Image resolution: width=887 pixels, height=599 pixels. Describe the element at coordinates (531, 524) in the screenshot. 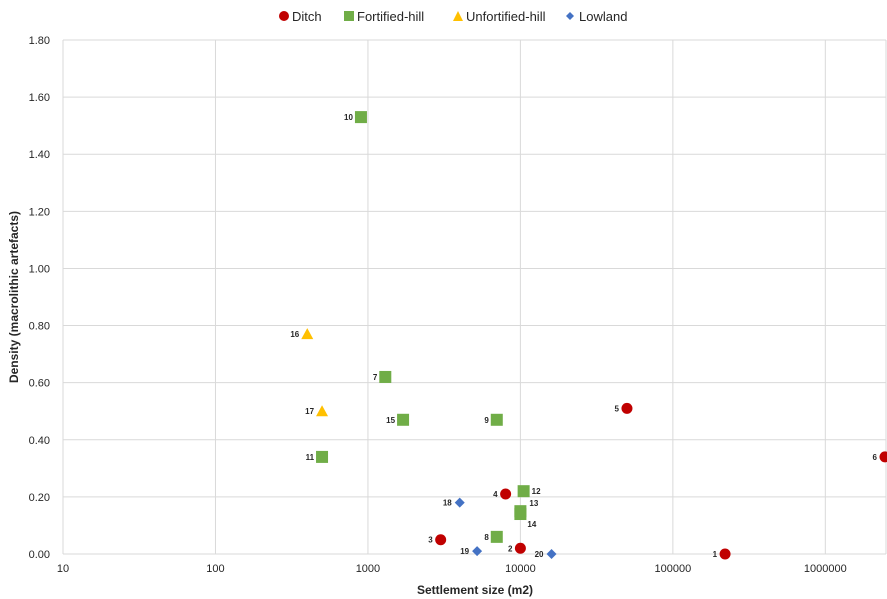

I see `data-label: 14` at that location.